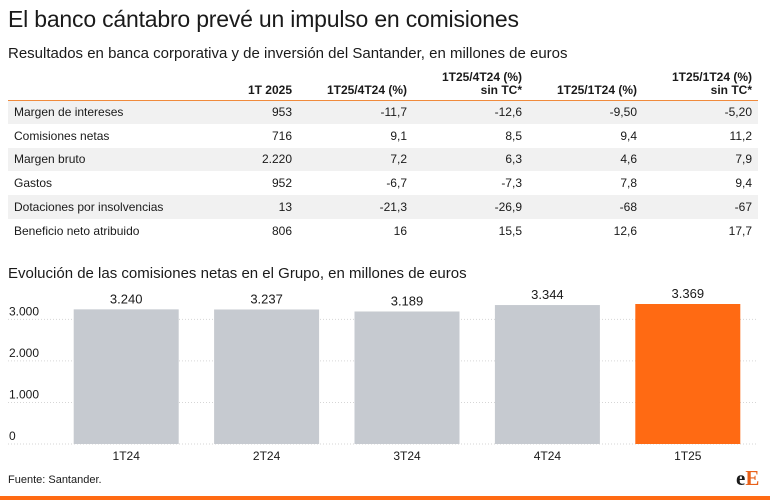 Image resolution: width=770 pixels, height=500 pixels. I want to click on table-cell: 17,7, so click(740, 230).